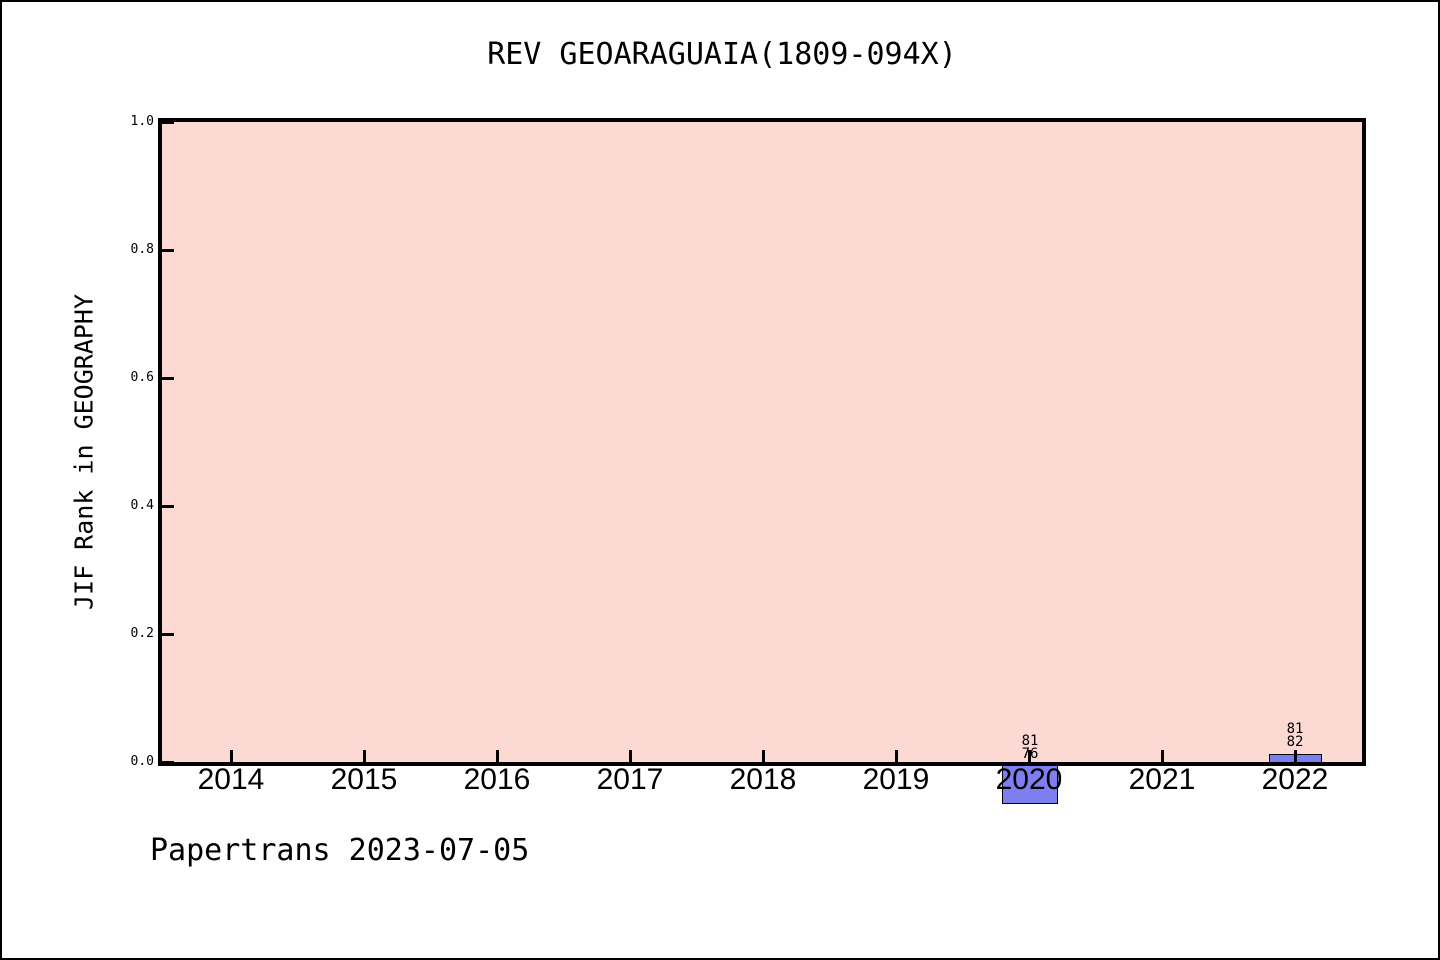 This screenshot has width=1440, height=960. Describe the element at coordinates (168, 634) in the screenshot. I see `y-tick-mark-0.2` at that location.